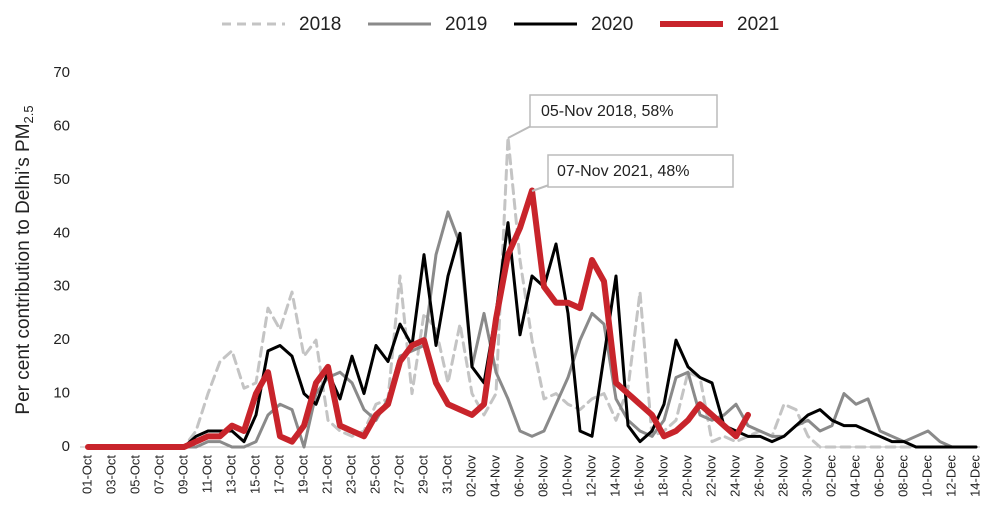 This screenshot has width=981, height=517. Describe the element at coordinates (206, 474) in the screenshot. I see `x-tick-label: 11-Oct` at that location.